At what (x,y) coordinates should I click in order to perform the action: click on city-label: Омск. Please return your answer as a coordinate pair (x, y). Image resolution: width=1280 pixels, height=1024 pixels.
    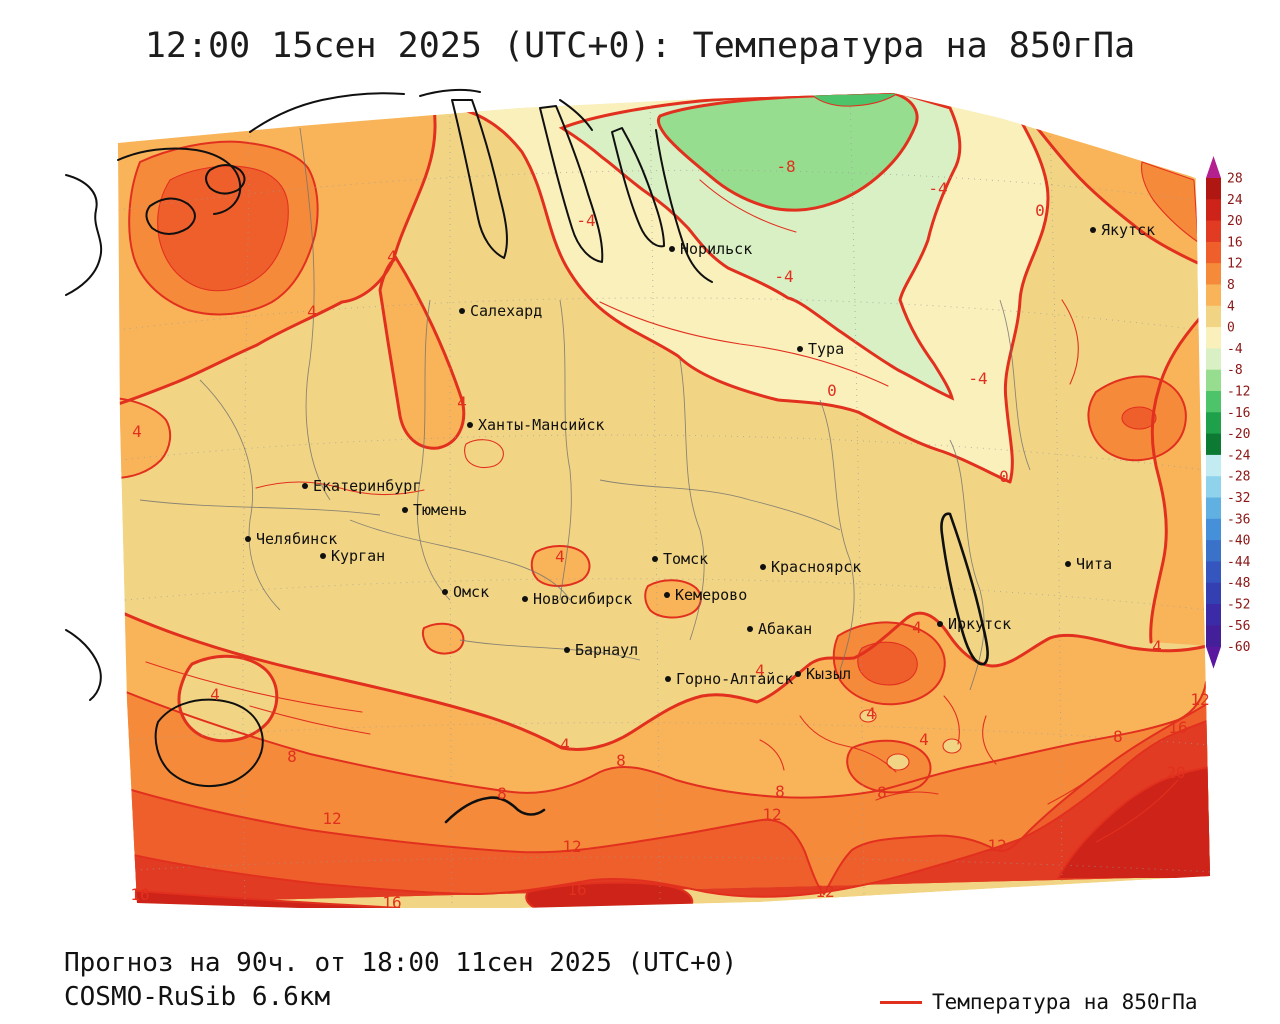
    Looking at the image, I should click on (471, 592).